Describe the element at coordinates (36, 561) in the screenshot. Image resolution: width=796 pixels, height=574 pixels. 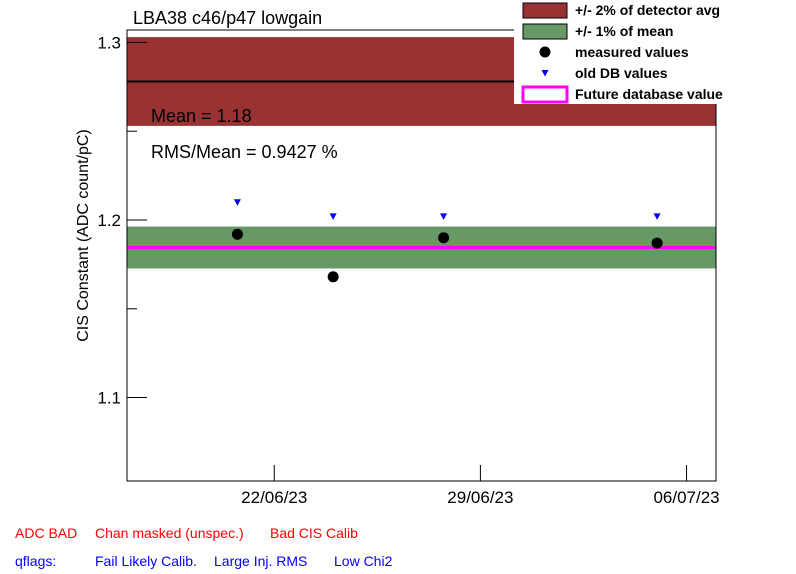
I see `qflags-label: qflags:` at that location.